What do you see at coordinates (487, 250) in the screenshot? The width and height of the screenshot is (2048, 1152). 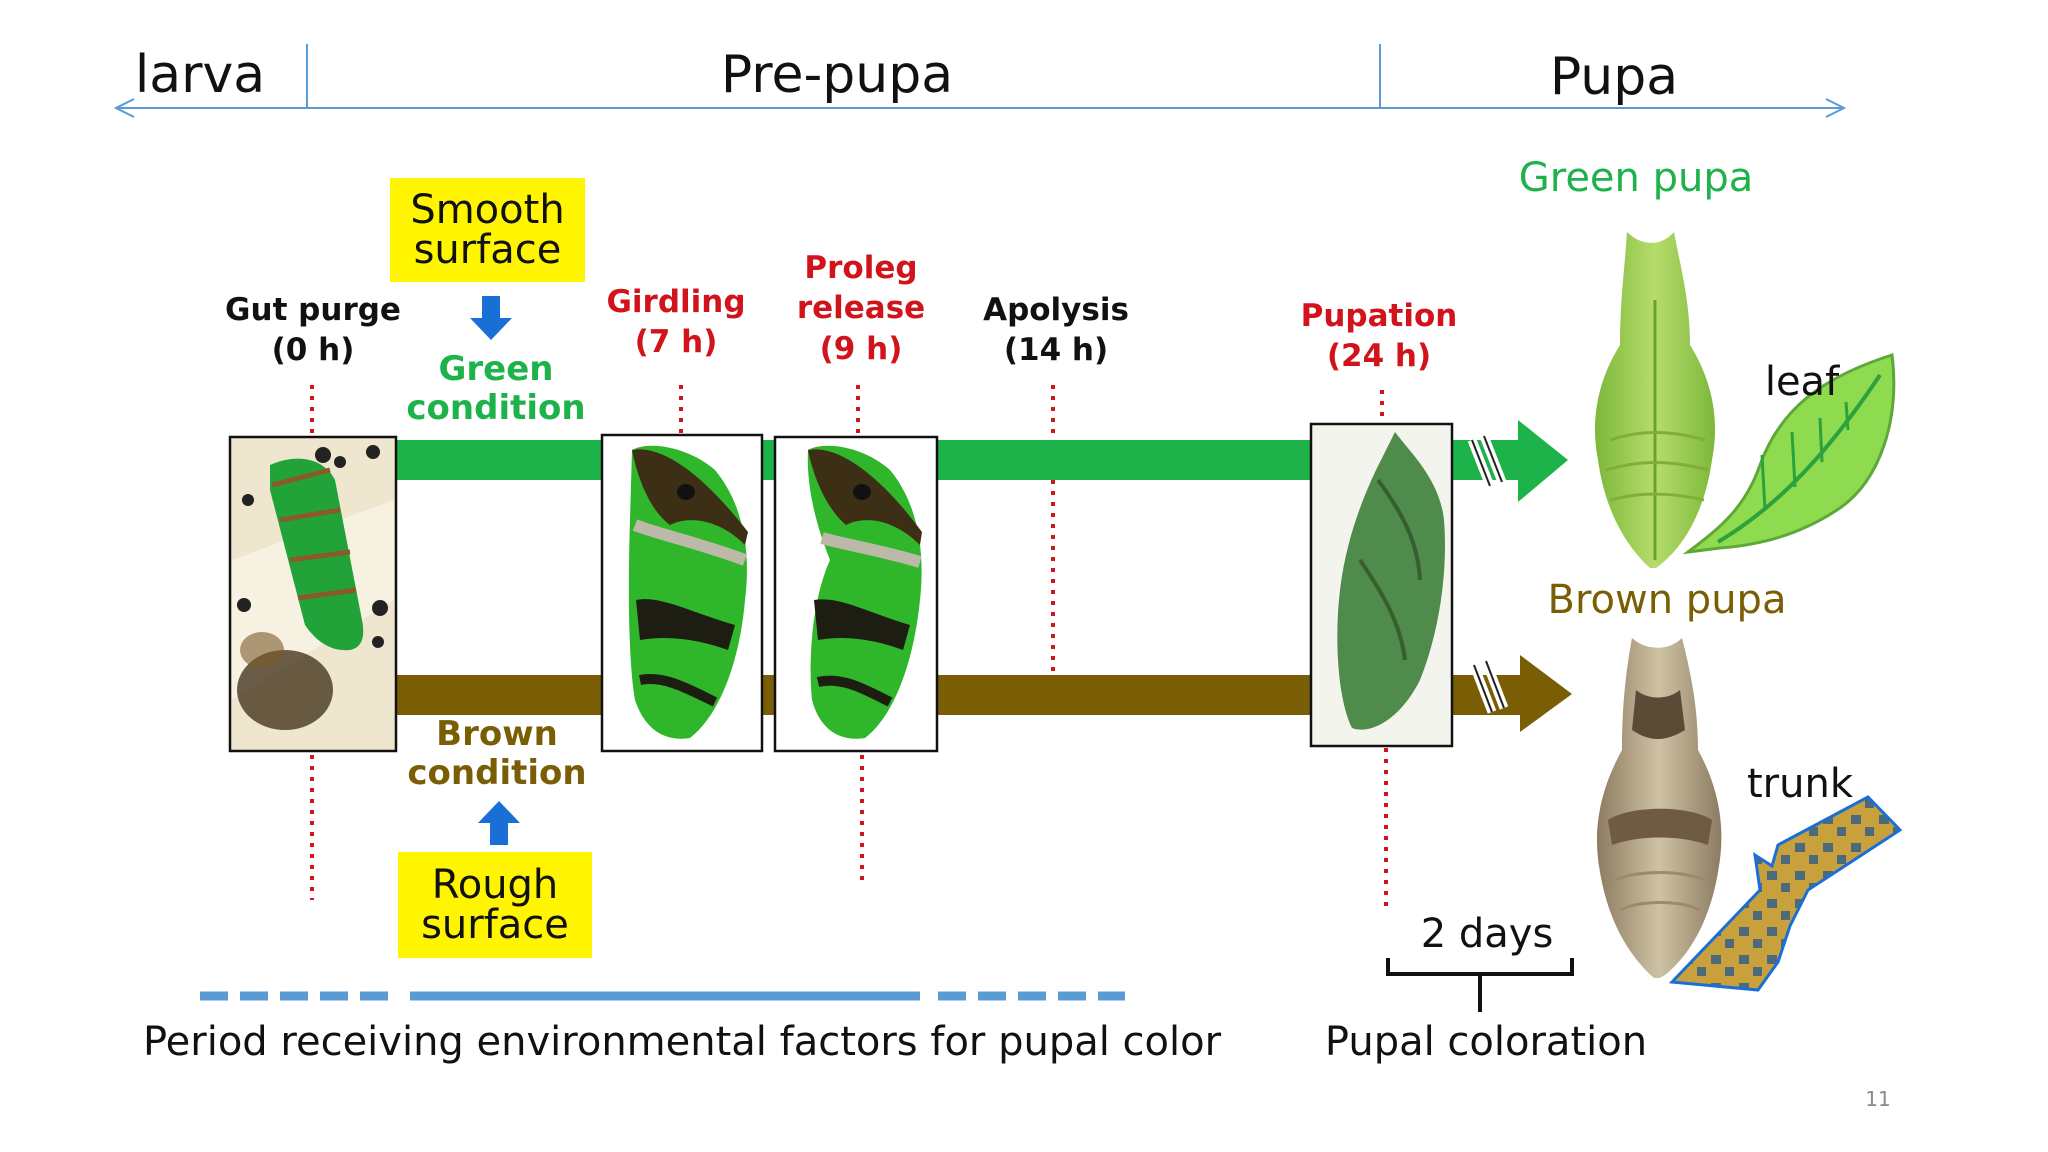 I see `smooth-surface-line2: surface` at bounding box center [487, 250].